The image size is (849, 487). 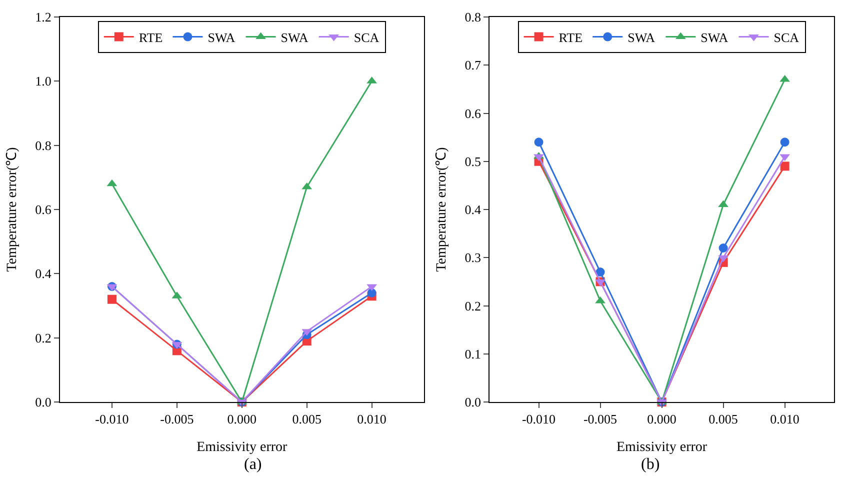 What do you see at coordinates (253, 464) in the screenshot?
I see `text: (a)` at bounding box center [253, 464].